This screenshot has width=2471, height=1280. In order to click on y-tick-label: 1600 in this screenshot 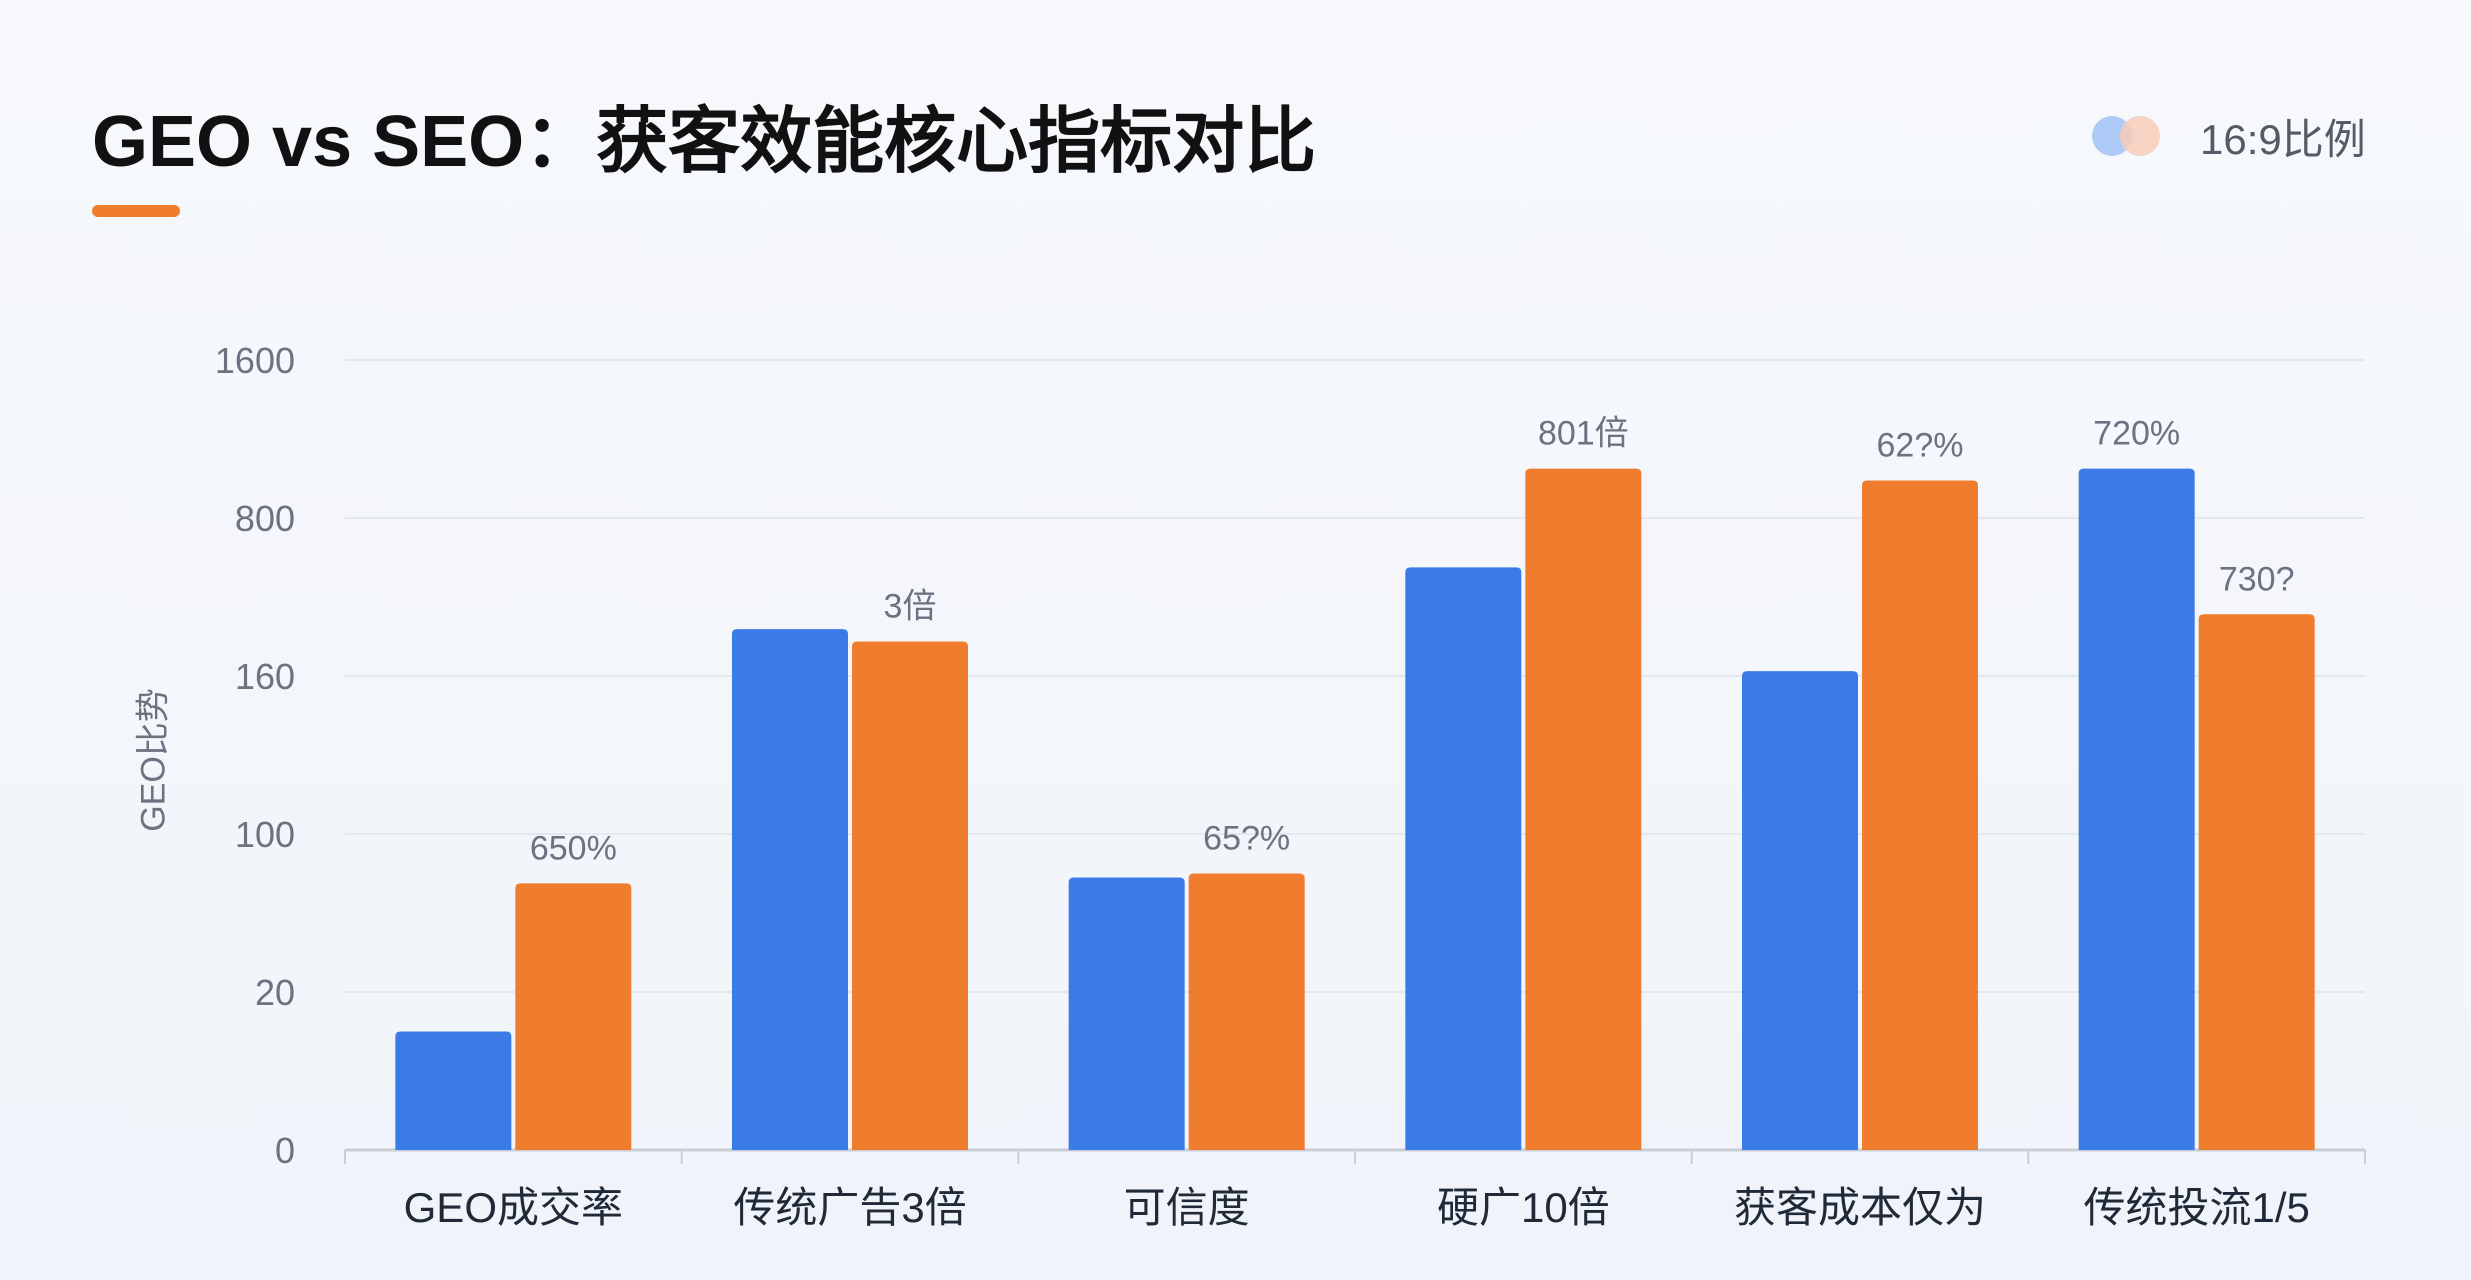, I will do `click(255, 360)`.